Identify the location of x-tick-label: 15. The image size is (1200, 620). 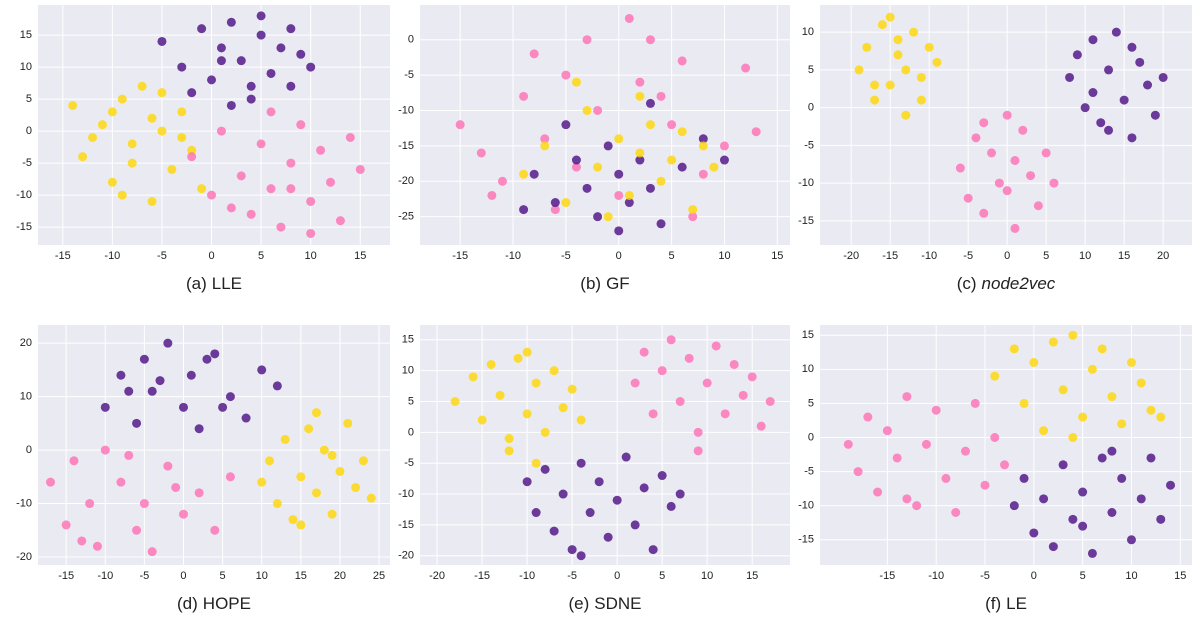
(752, 576).